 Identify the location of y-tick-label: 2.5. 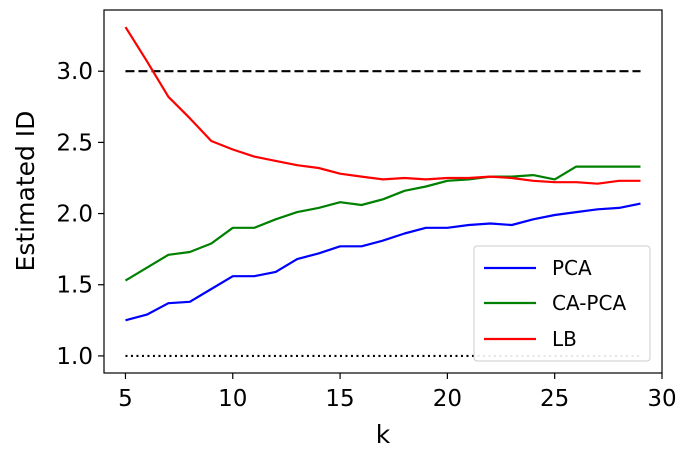
(74, 143).